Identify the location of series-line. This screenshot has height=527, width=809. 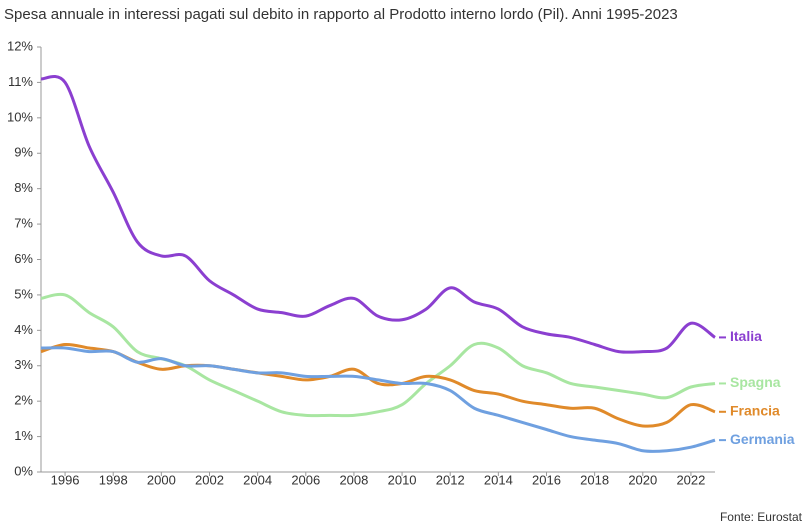
(378, 385).